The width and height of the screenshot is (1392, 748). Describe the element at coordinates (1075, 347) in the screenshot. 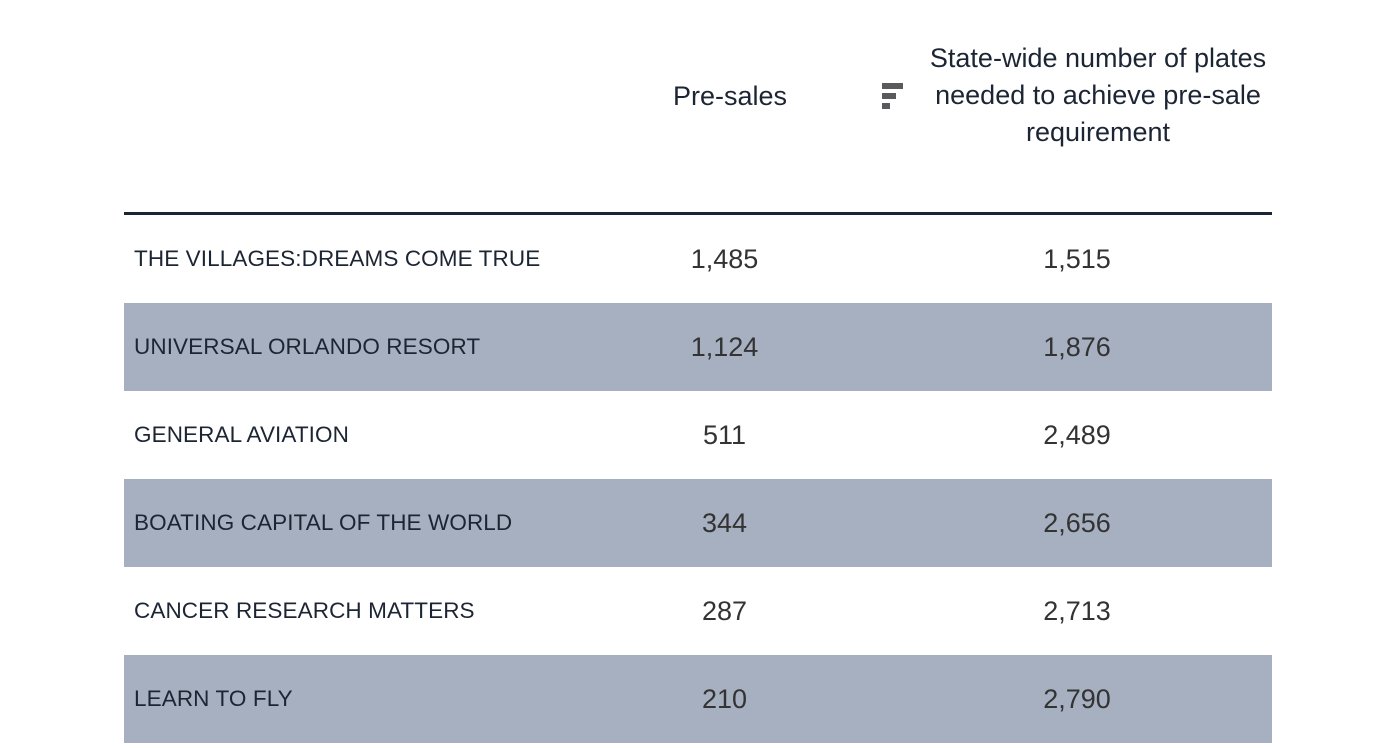

I see `cell-plates-needed: 1,876` at that location.